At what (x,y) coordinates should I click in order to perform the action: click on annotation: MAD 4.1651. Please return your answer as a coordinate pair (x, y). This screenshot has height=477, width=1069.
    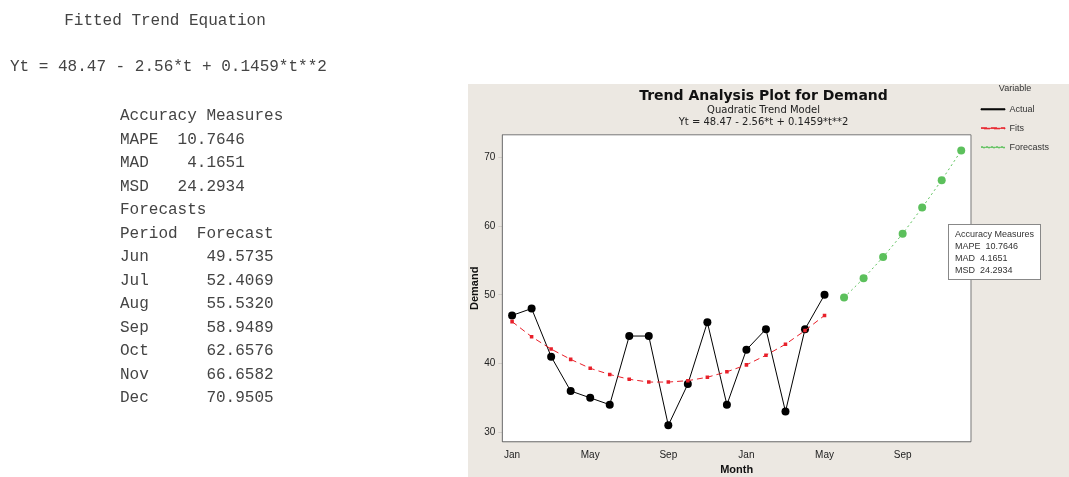
    Looking at the image, I should click on (981, 258).